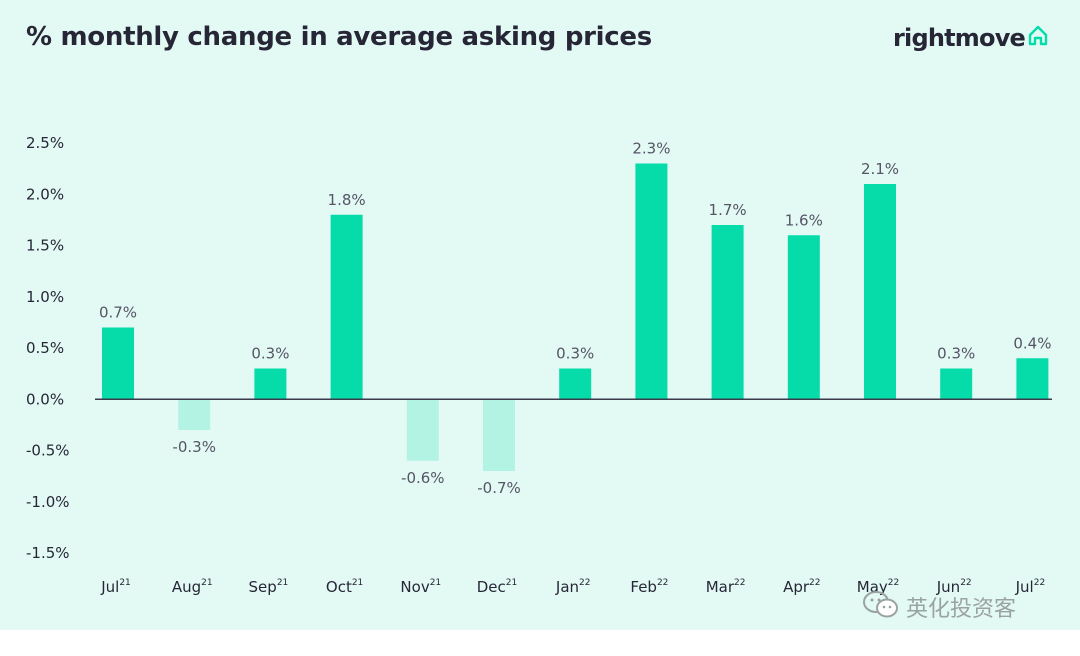 This screenshot has height=656, width=1080. What do you see at coordinates (269, 587) in the screenshot?
I see `x-tick-label: Sep21` at bounding box center [269, 587].